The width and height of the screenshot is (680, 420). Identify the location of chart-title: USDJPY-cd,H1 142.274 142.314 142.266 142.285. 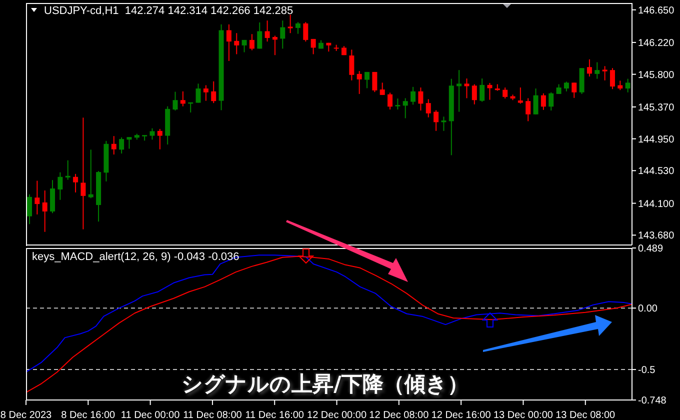
(169, 11).